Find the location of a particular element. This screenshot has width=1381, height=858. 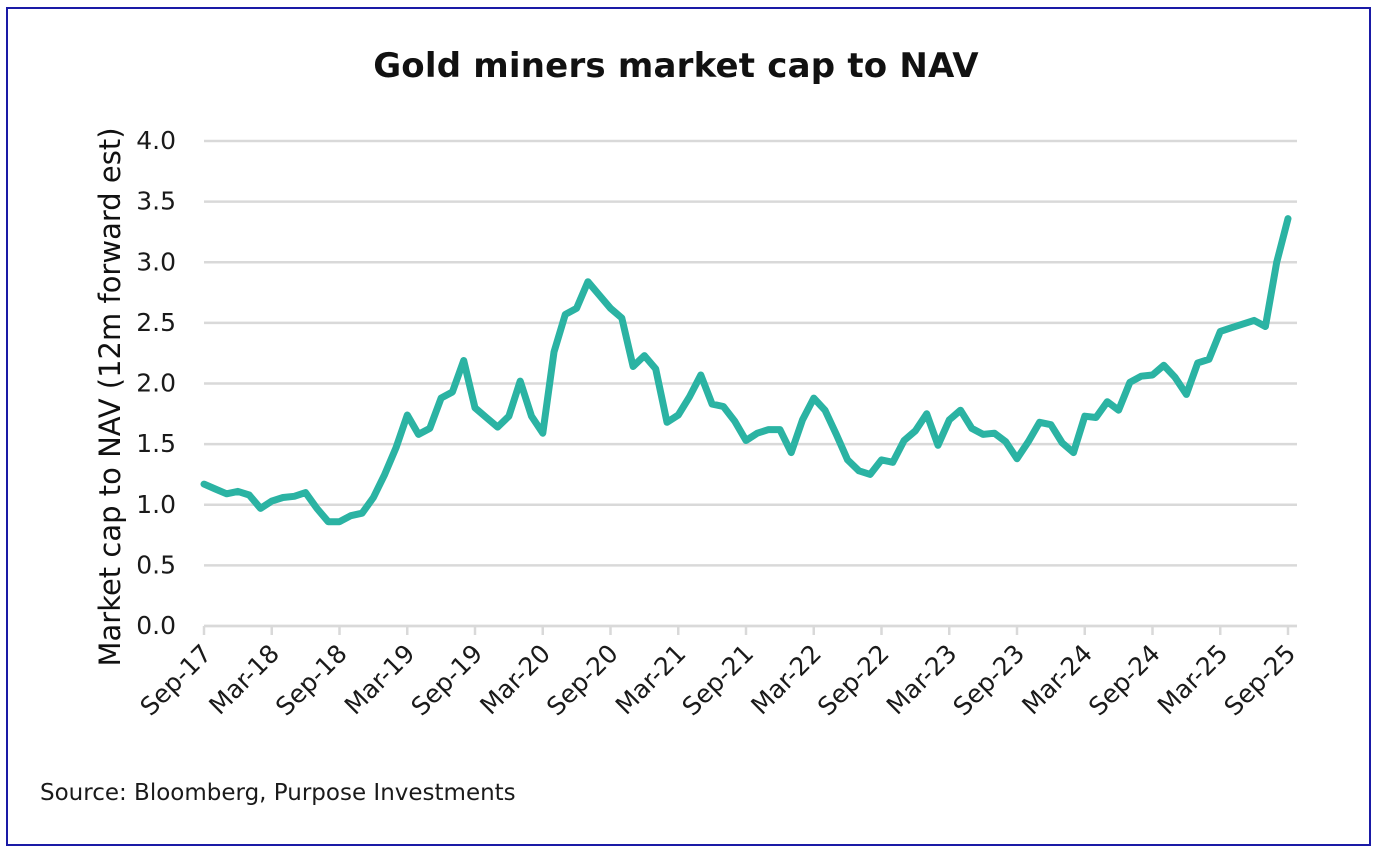

x-tick-label: Sep-18 is located at coordinates (311, 680).